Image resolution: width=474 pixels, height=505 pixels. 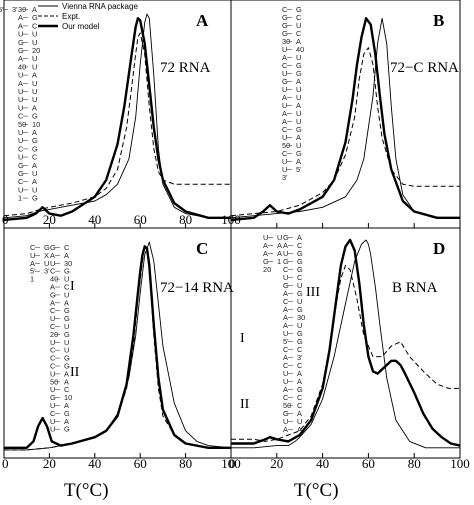 I want to click on panel-letter: A, so click(x=202, y=20).